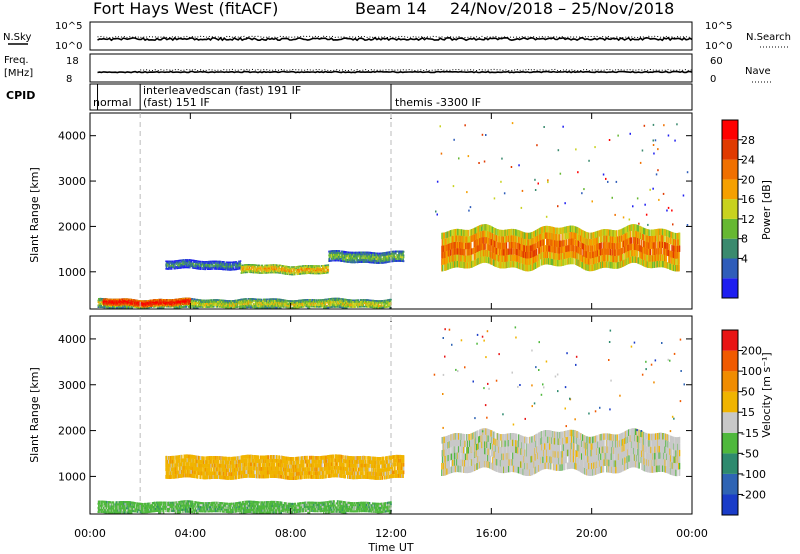 Image resolution: width=800 pixels, height=554 pixels. What do you see at coordinates (416, 70) in the screenshot?
I see `nave-trace` at bounding box center [416, 70].